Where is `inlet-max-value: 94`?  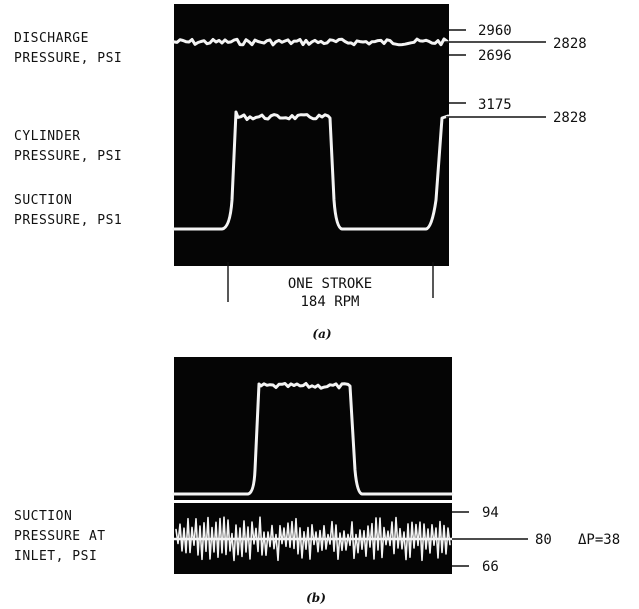
inlet-max-value: 94 is located at coordinates (490, 513).